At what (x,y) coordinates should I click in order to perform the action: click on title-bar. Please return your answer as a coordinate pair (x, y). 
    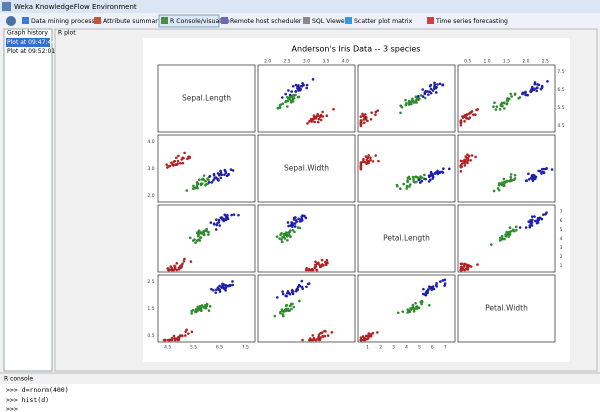
    Looking at the image, I should click on (300, 6).